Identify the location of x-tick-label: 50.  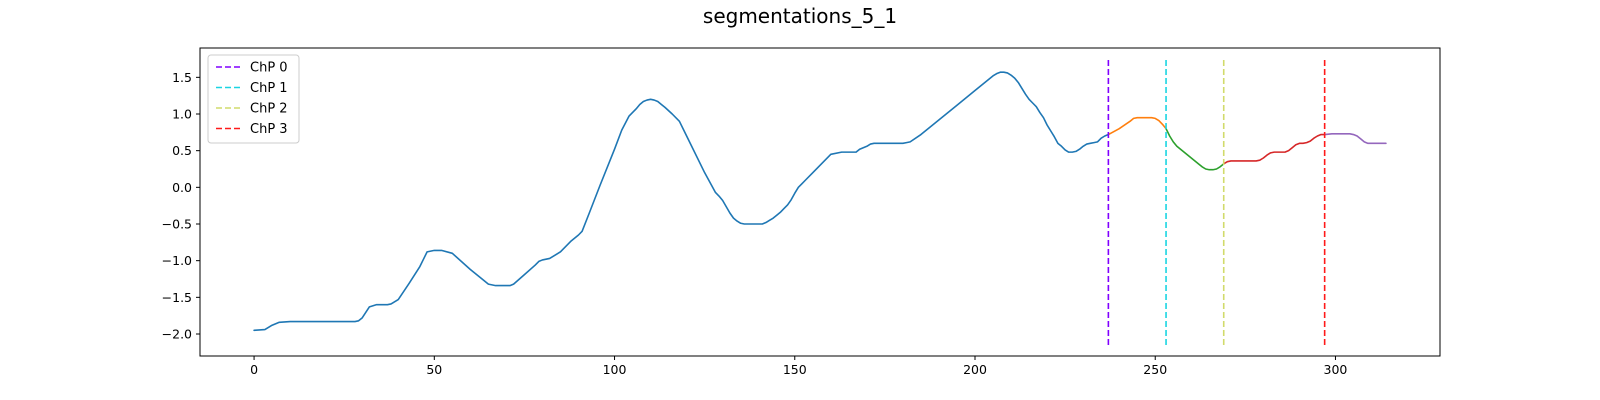
(434, 369).